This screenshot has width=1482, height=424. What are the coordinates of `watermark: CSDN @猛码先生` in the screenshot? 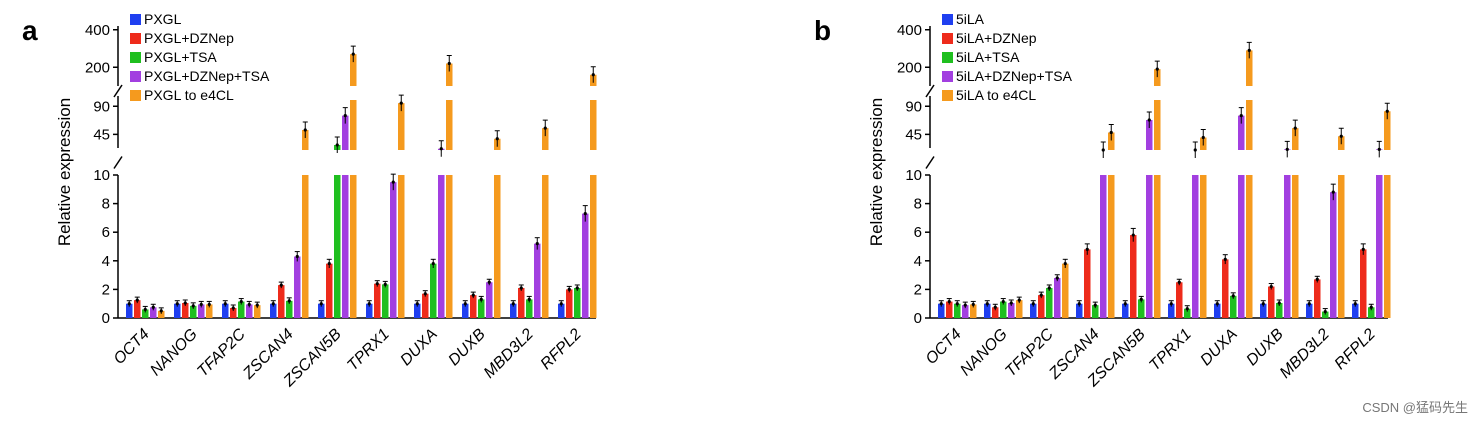 It's located at (1415, 407).